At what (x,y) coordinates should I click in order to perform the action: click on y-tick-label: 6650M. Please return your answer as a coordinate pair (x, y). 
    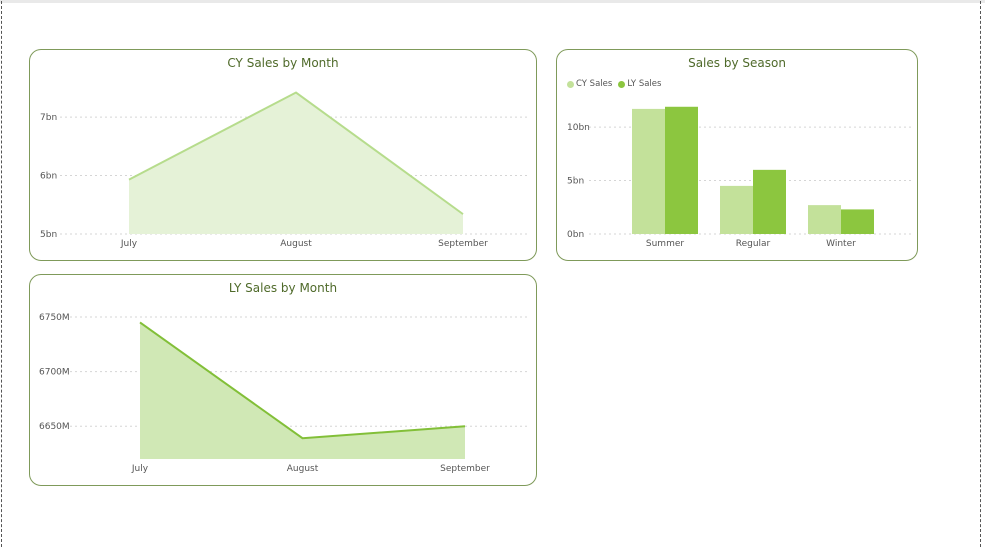
    Looking at the image, I should click on (54, 427).